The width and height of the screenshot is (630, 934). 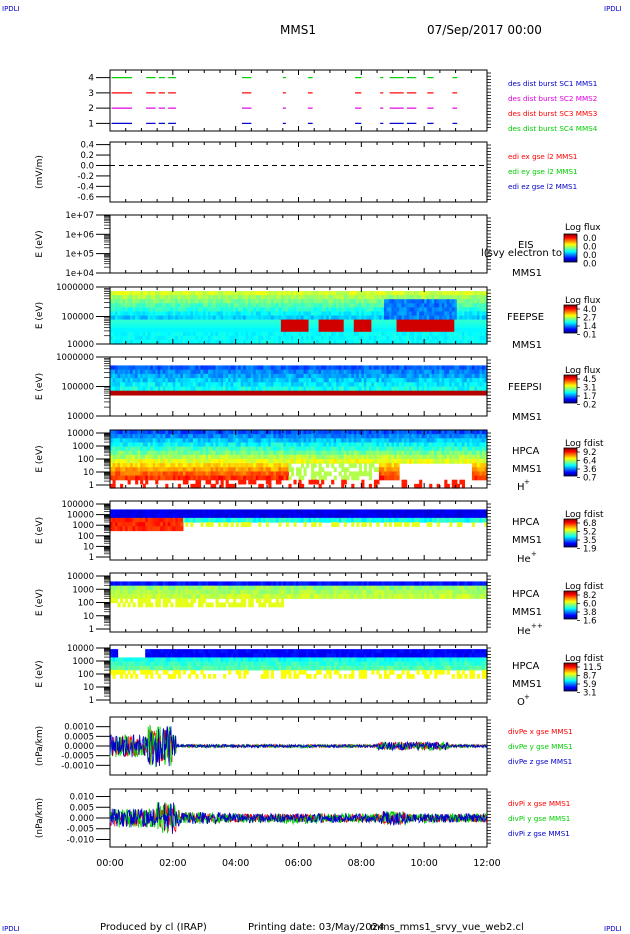 What do you see at coordinates (525, 387) in the screenshot?
I see `feepsi-panel-instrument: FEEPSI` at bounding box center [525, 387].